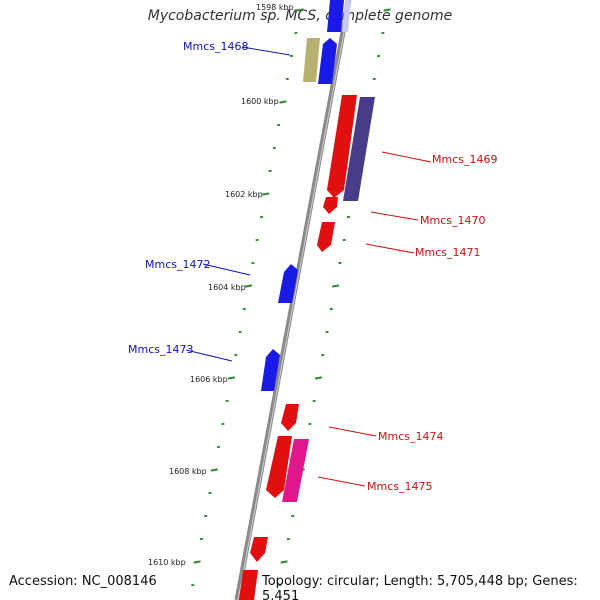 Image resolution: width=600 pixels, height=600 pixels. I want to click on label-mmcs-1474: Mmcs_1474, so click(410, 436).